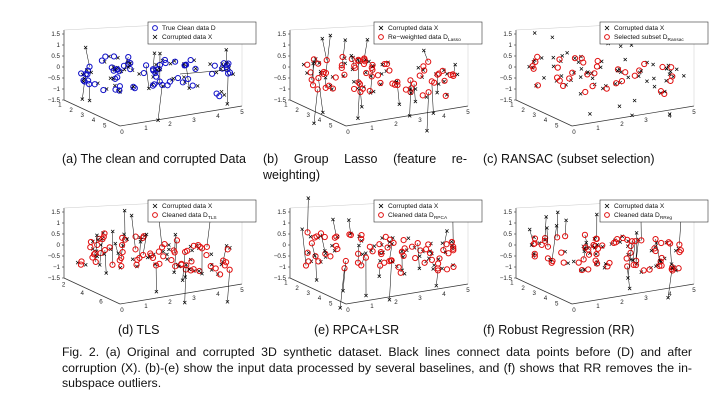 The height and width of the screenshot is (406, 720). I want to click on x-tick-label: 1, so click(598, 306).